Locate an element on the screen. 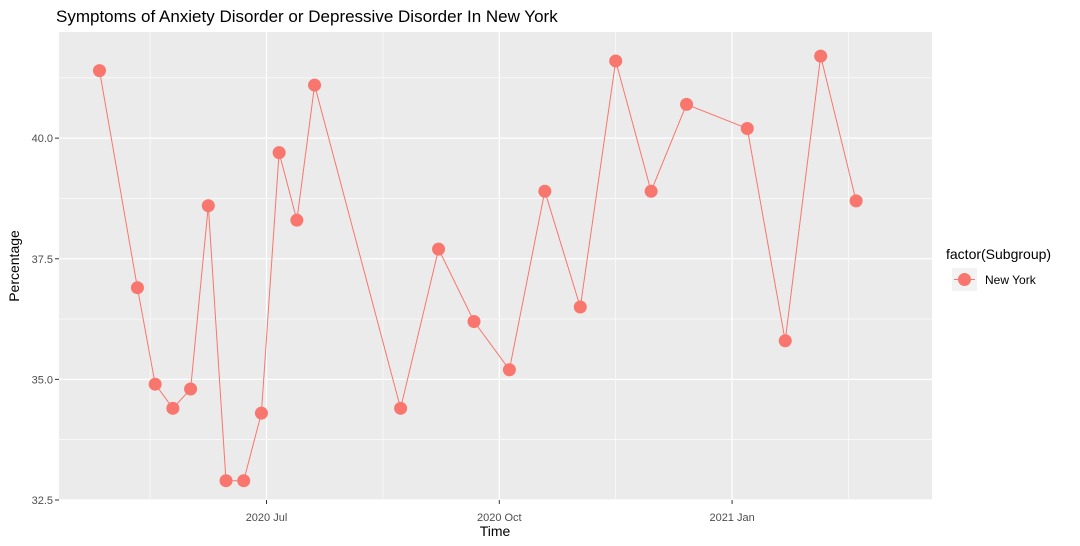  y-tick-label: 35.0 is located at coordinates (42, 380).